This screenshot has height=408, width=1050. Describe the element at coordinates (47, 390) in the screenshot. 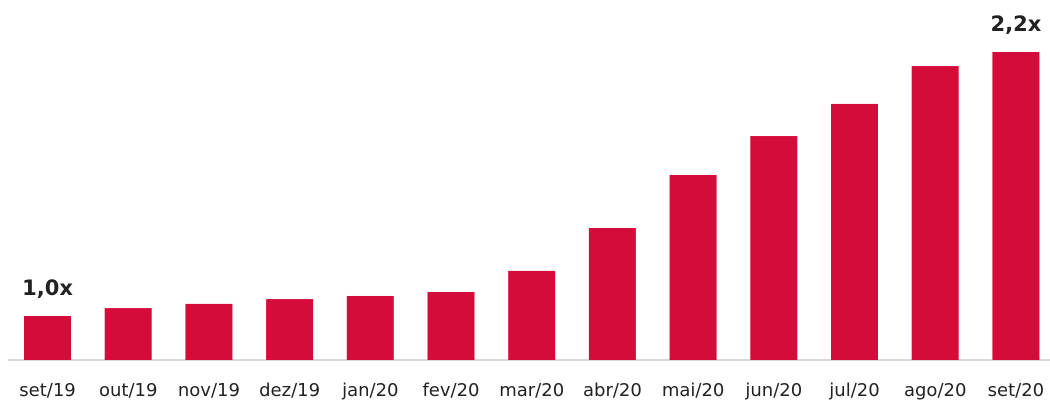

I see `x-tick-label: set/19` at that location.